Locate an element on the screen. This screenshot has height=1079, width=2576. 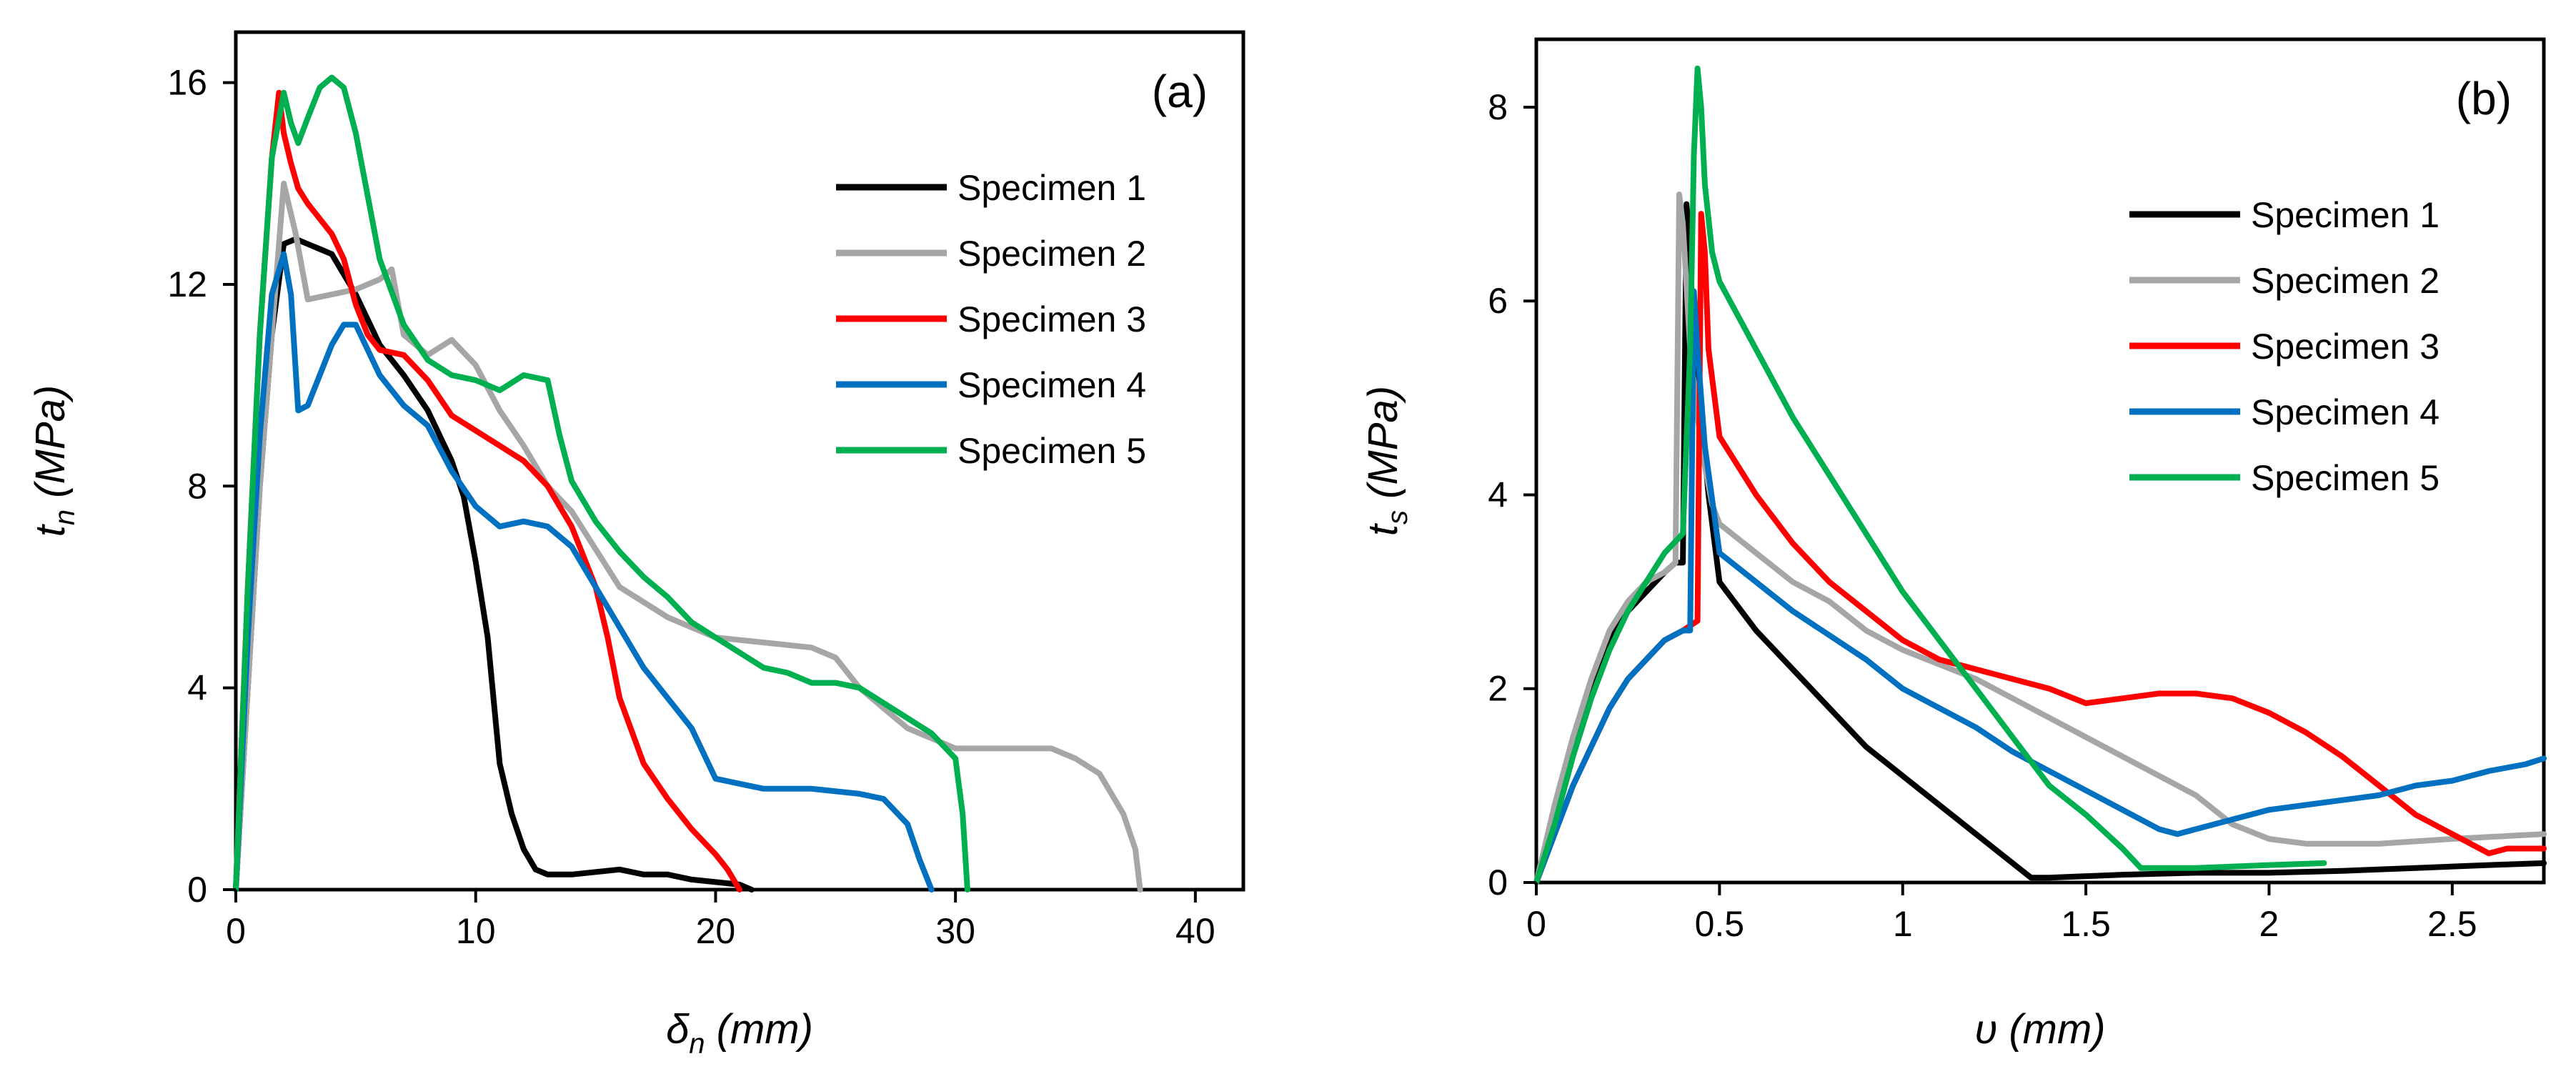
x-tick-label-a: 30 is located at coordinates (955, 931).